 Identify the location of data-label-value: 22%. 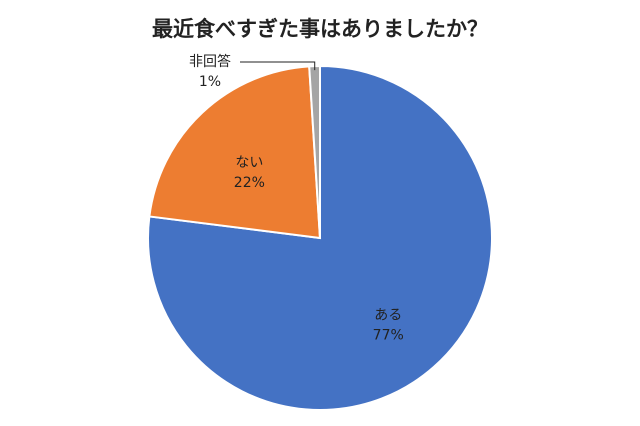
(249, 183).